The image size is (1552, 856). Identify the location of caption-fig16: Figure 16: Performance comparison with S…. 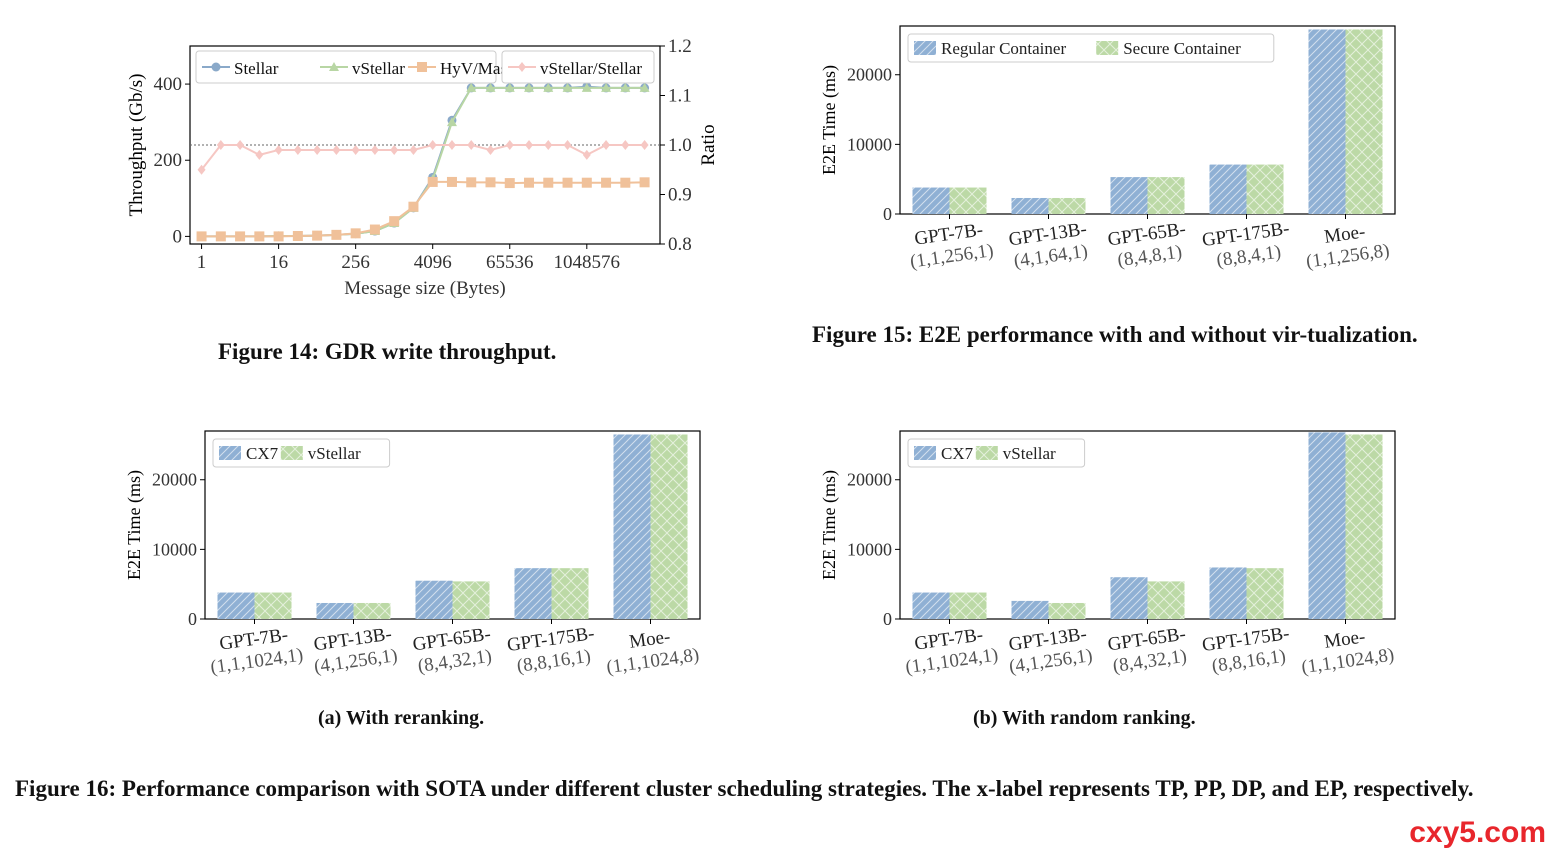
(744, 788).